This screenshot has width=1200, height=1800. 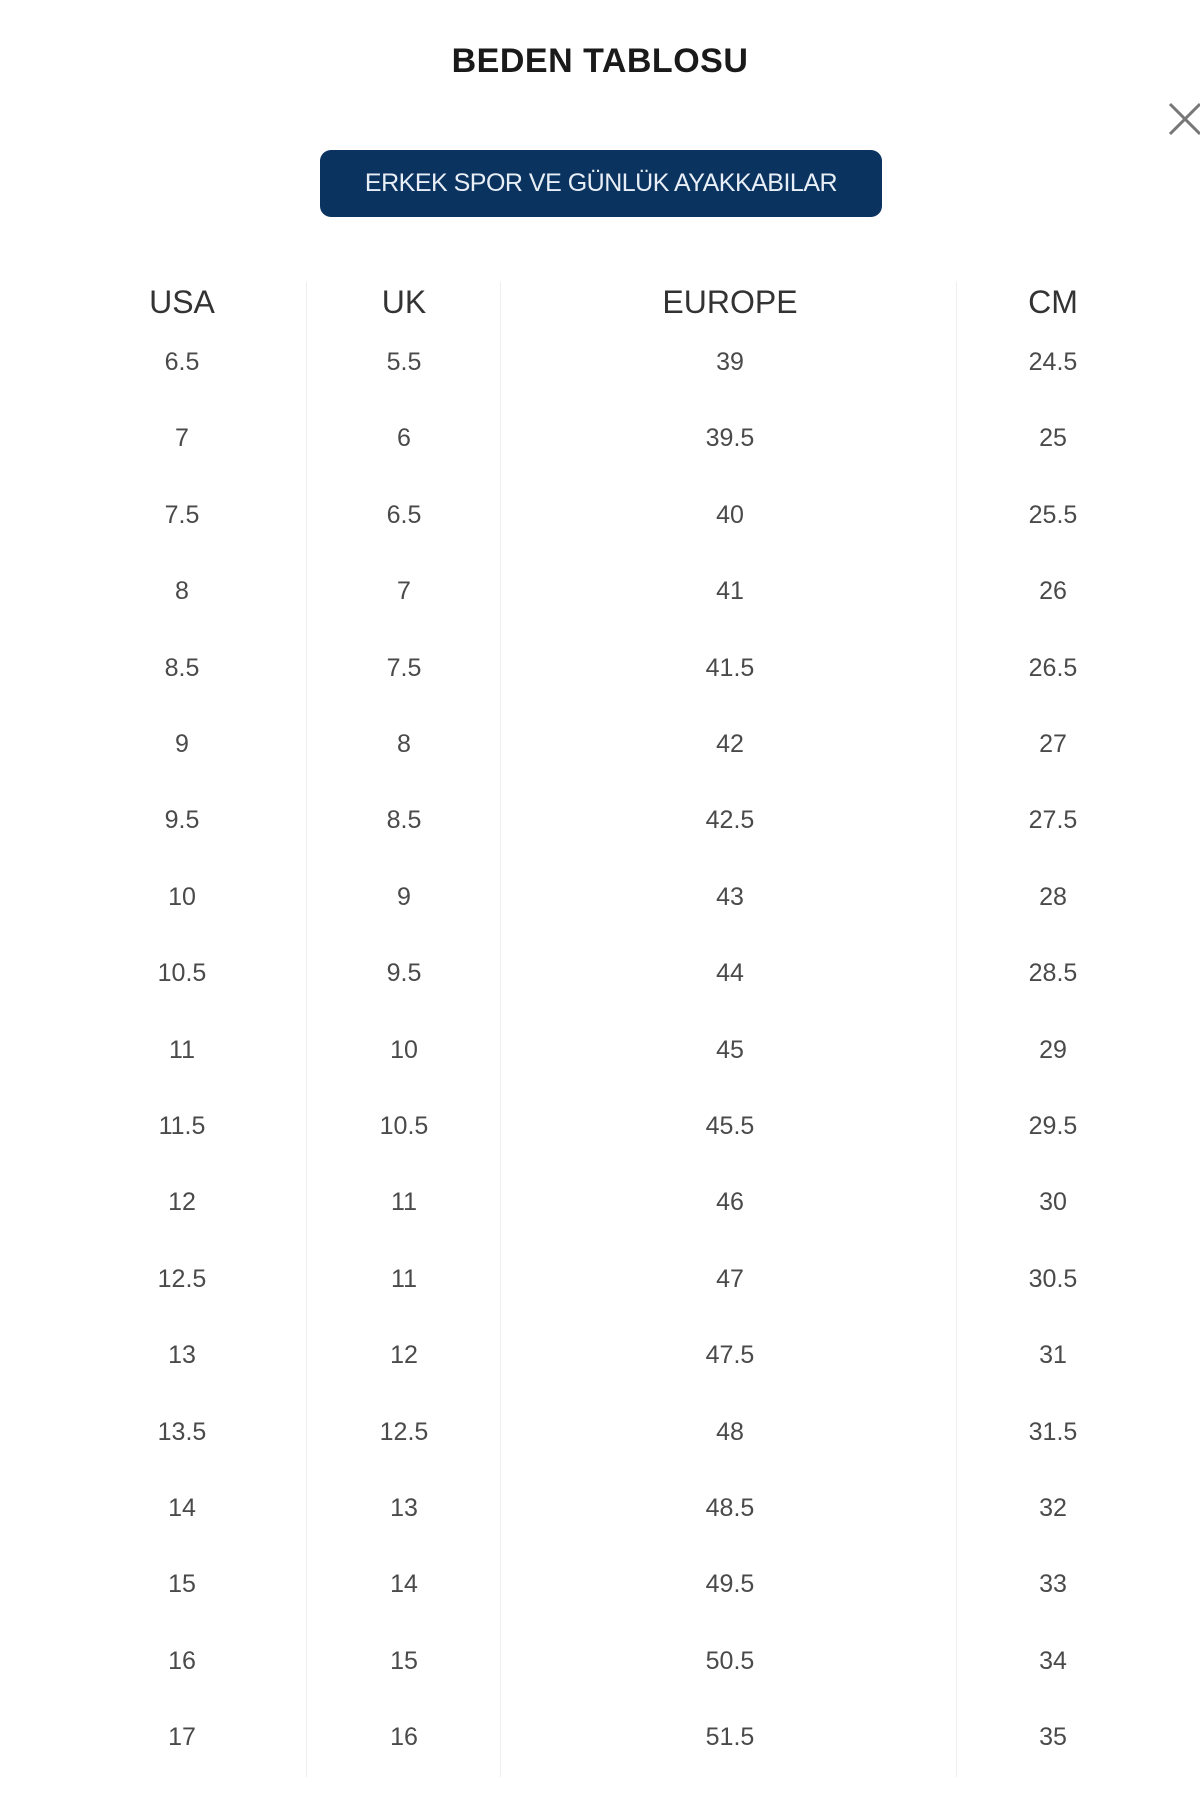 What do you see at coordinates (404, 667) in the screenshot?
I see `table-cell-uk: 7.5` at bounding box center [404, 667].